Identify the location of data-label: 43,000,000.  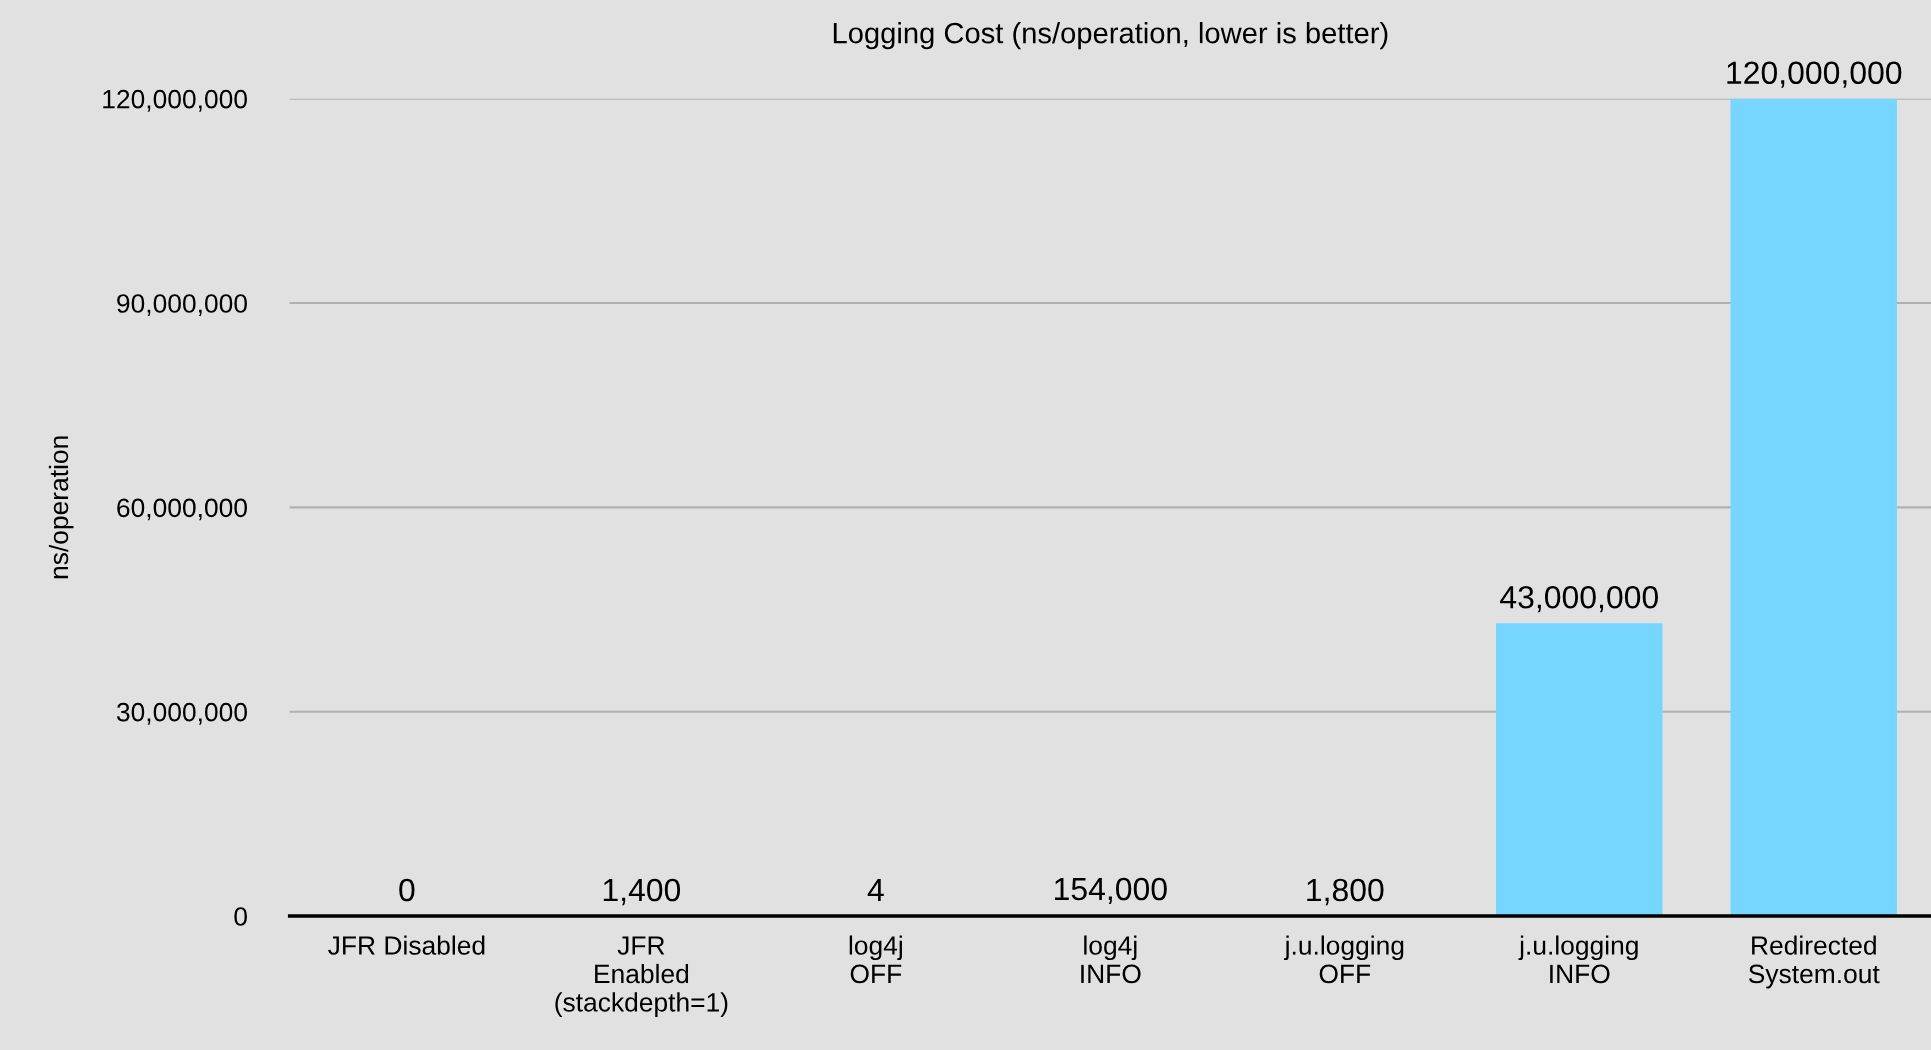
(1579, 599).